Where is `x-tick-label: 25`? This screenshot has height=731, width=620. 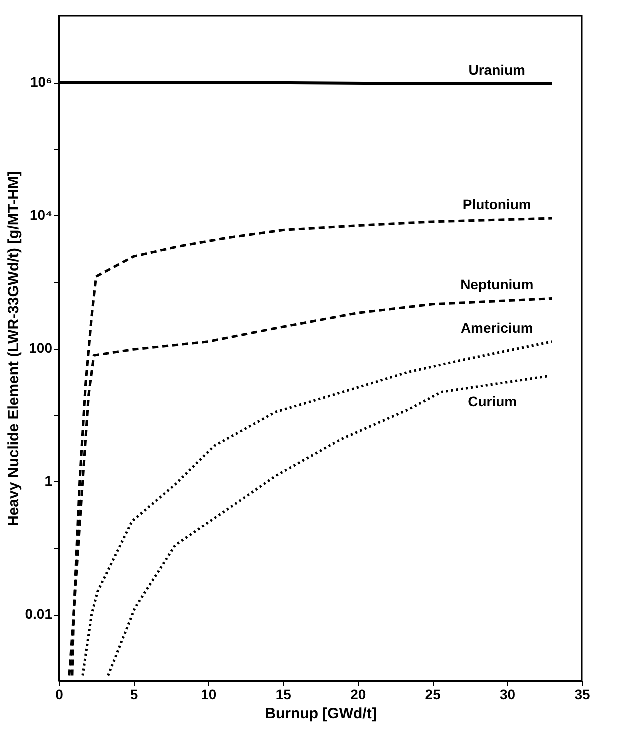 x-tick-label: 25 is located at coordinates (433, 694).